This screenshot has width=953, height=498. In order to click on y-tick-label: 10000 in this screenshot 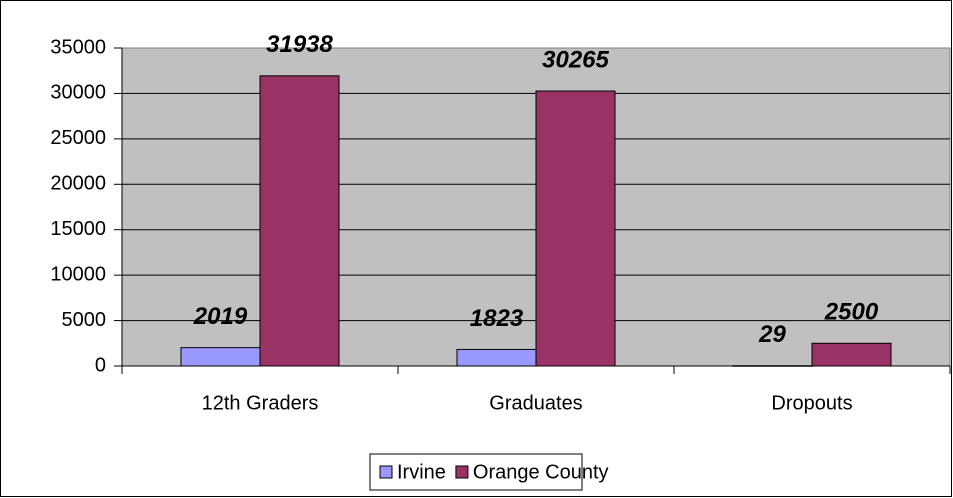, I will do `click(78, 274)`.